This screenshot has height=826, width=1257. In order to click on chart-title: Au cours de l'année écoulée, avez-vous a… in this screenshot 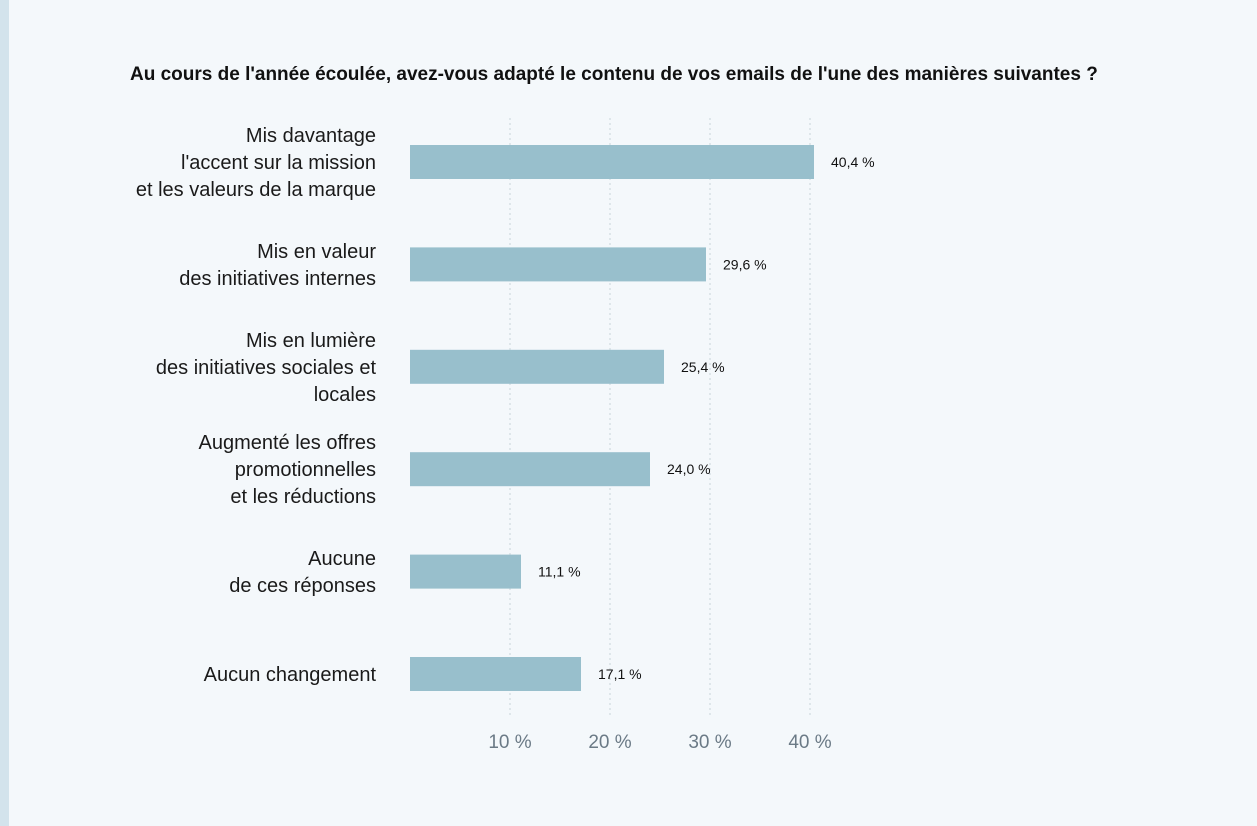, I will do `click(614, 74)`.